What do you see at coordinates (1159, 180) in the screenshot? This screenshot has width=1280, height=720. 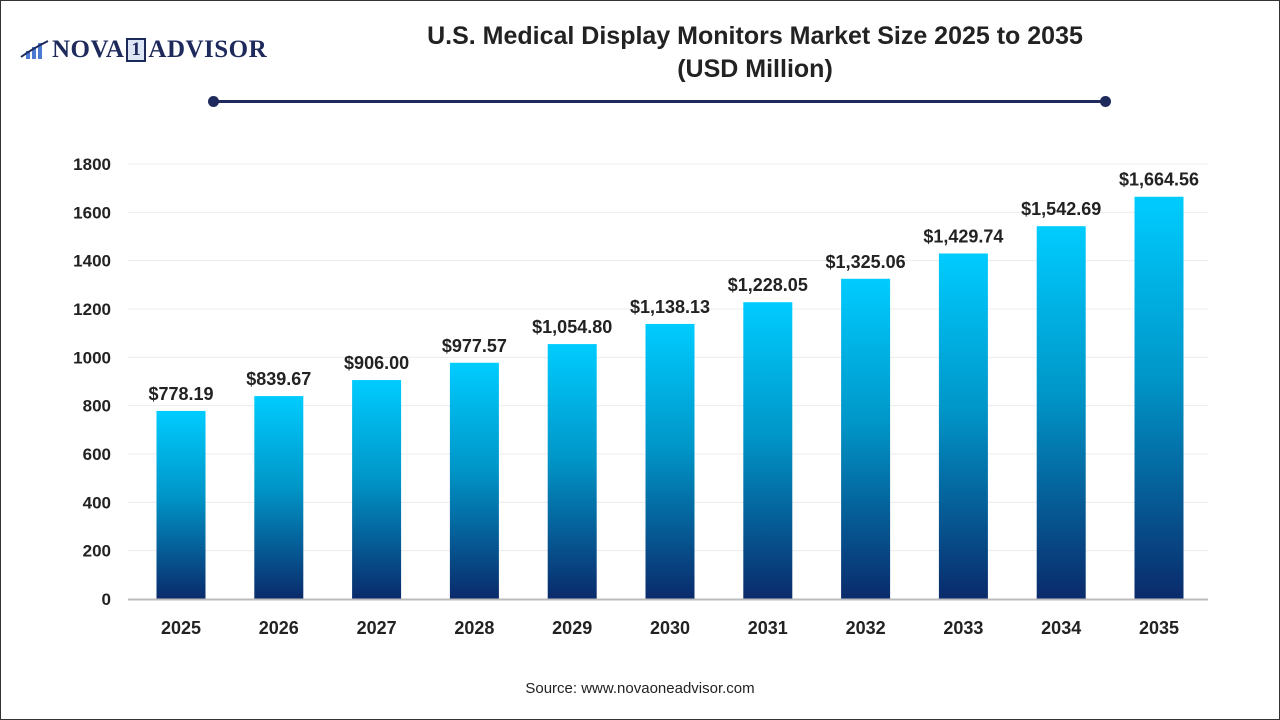 I see `data-label: $1,664.56` at bounding box center [1159, 180].